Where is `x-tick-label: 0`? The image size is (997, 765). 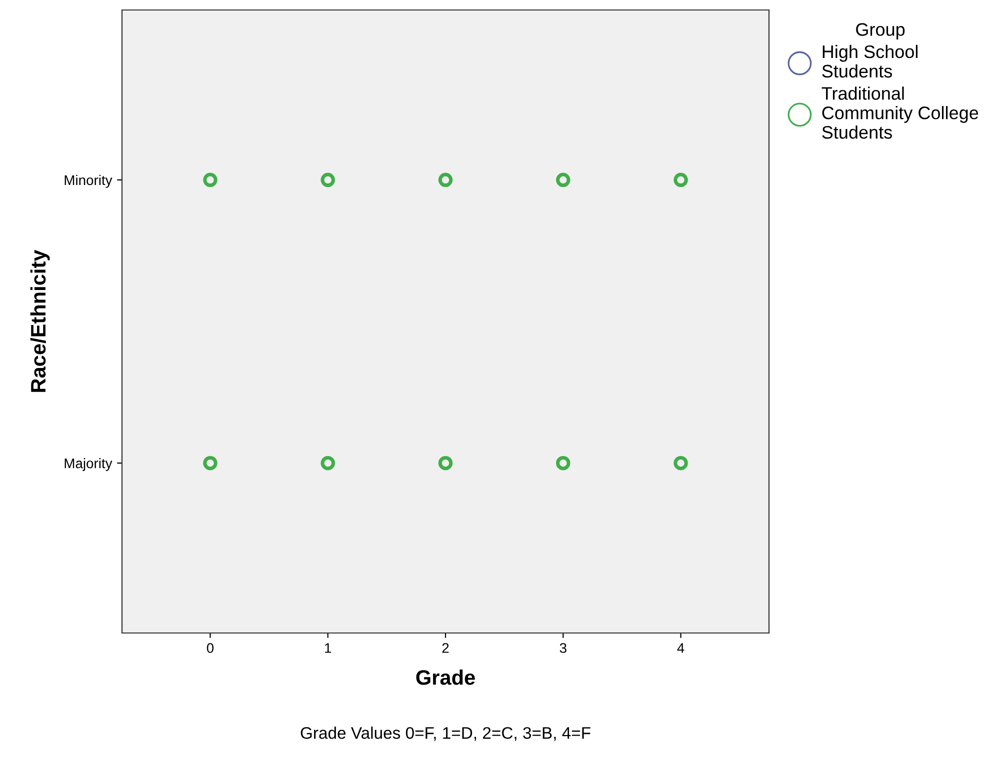 x-tick-label: 0 is located at coordinates (210, 648).